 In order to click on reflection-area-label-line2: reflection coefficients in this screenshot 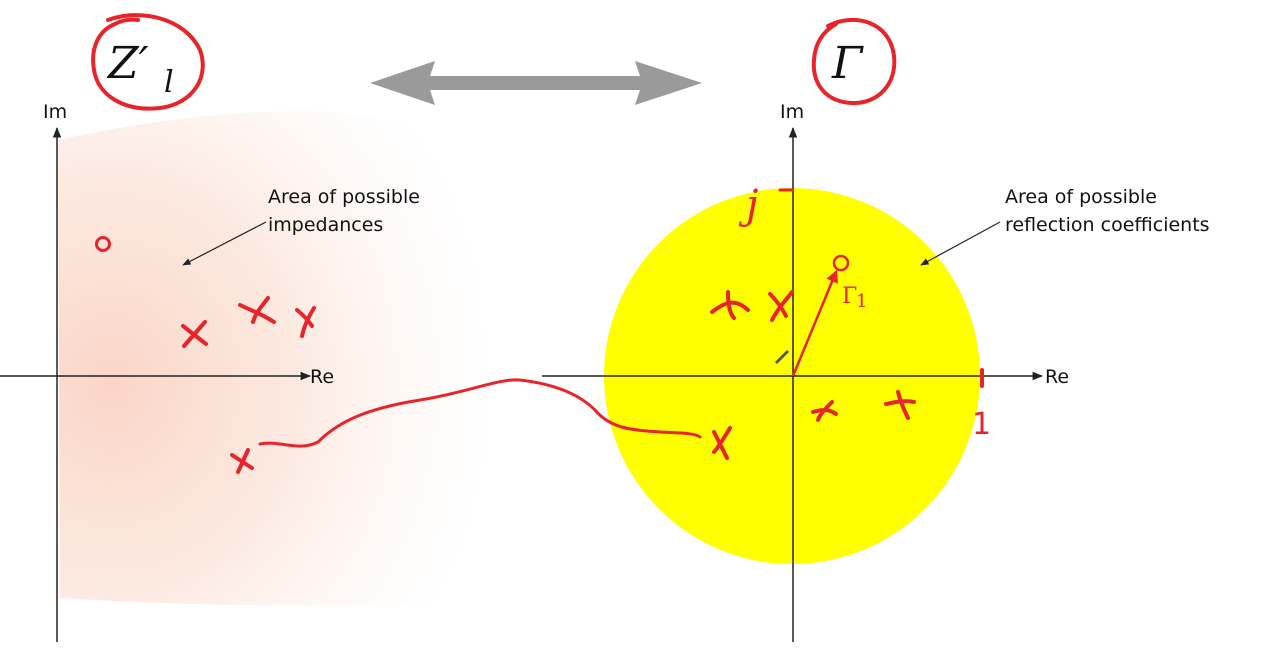, I will do `click(1107, 225)`.